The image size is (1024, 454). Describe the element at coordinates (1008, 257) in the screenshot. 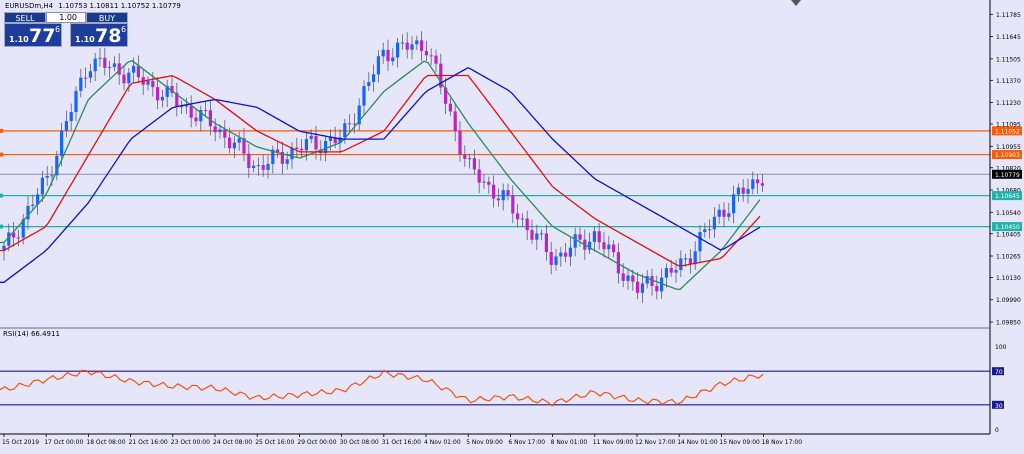

I see `price-tick-label: 1.10265` at that location.